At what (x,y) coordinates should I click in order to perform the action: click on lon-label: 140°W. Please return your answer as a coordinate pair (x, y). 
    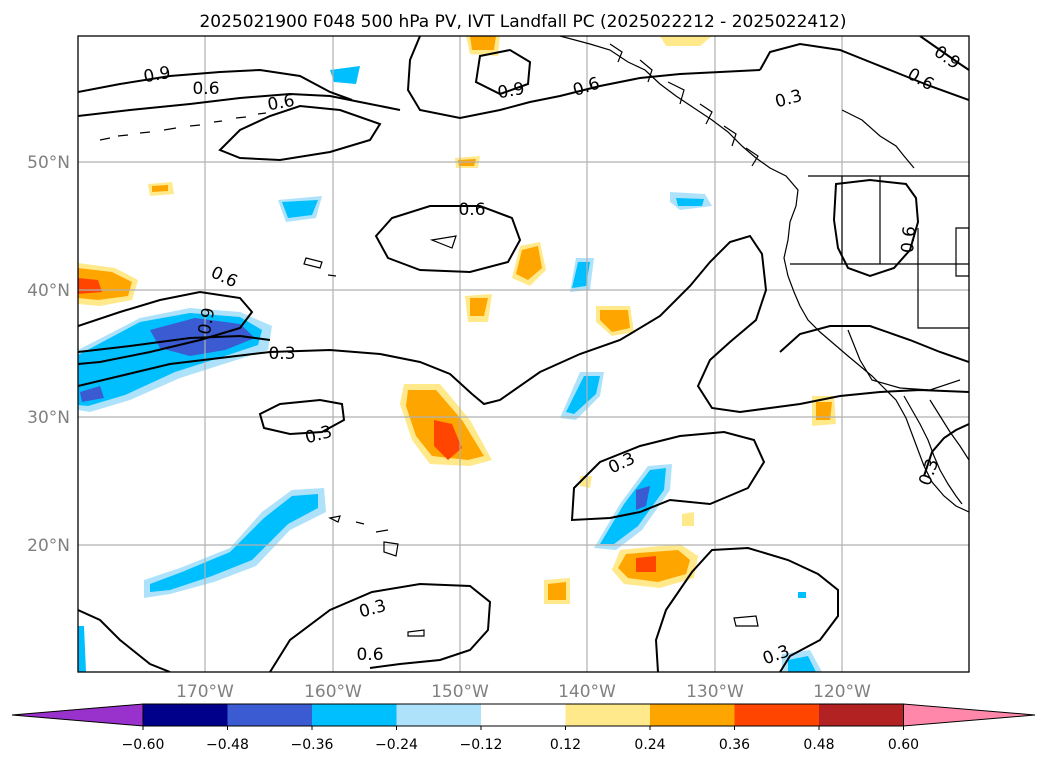
    Looking at the image, I should click on (587, 692).